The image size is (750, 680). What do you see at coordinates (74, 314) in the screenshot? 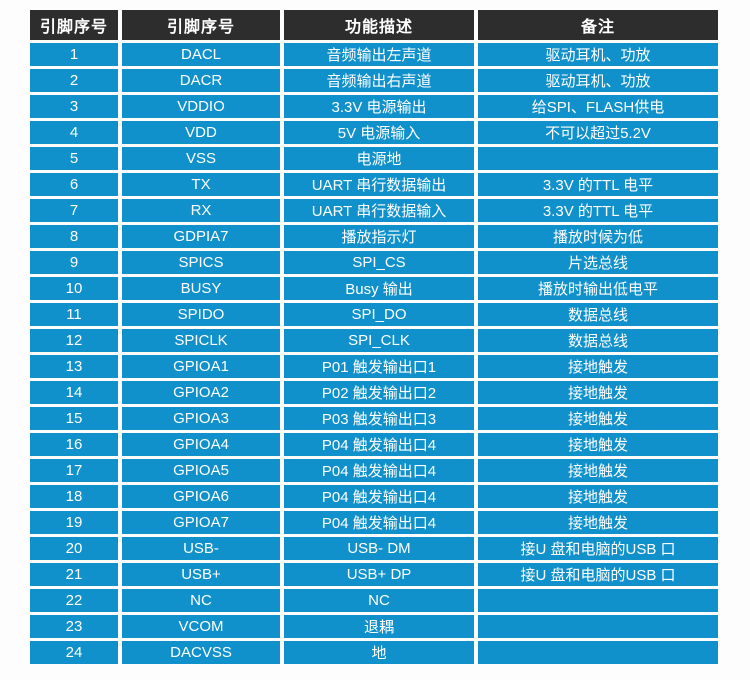
I see `cell-pin-index: 11` at bounding box center [74, 314].